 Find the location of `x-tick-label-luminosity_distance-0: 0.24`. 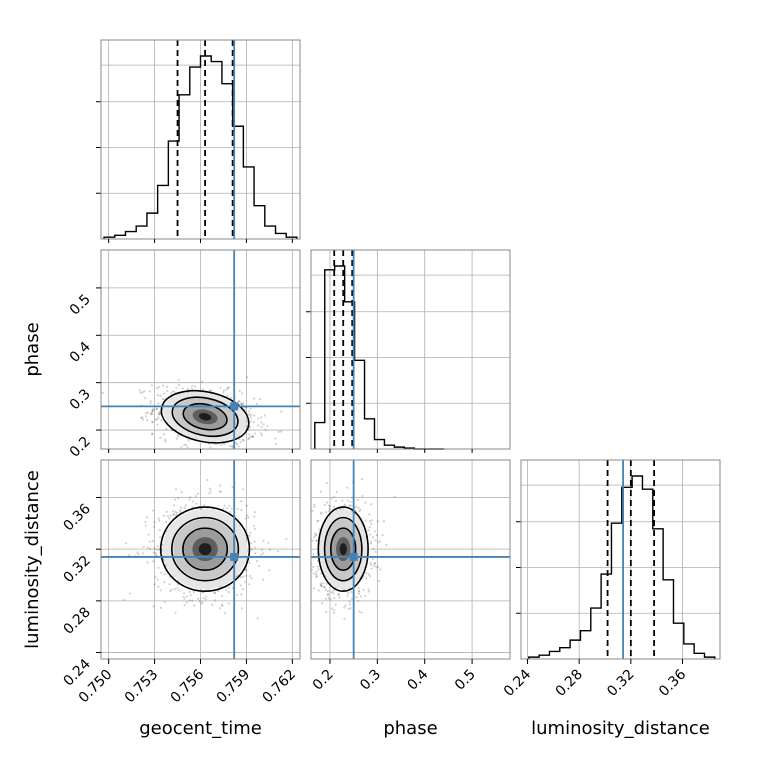

x-tick-label-luminosity_distance-0: 0.24 is located at coordinates (517, 682).